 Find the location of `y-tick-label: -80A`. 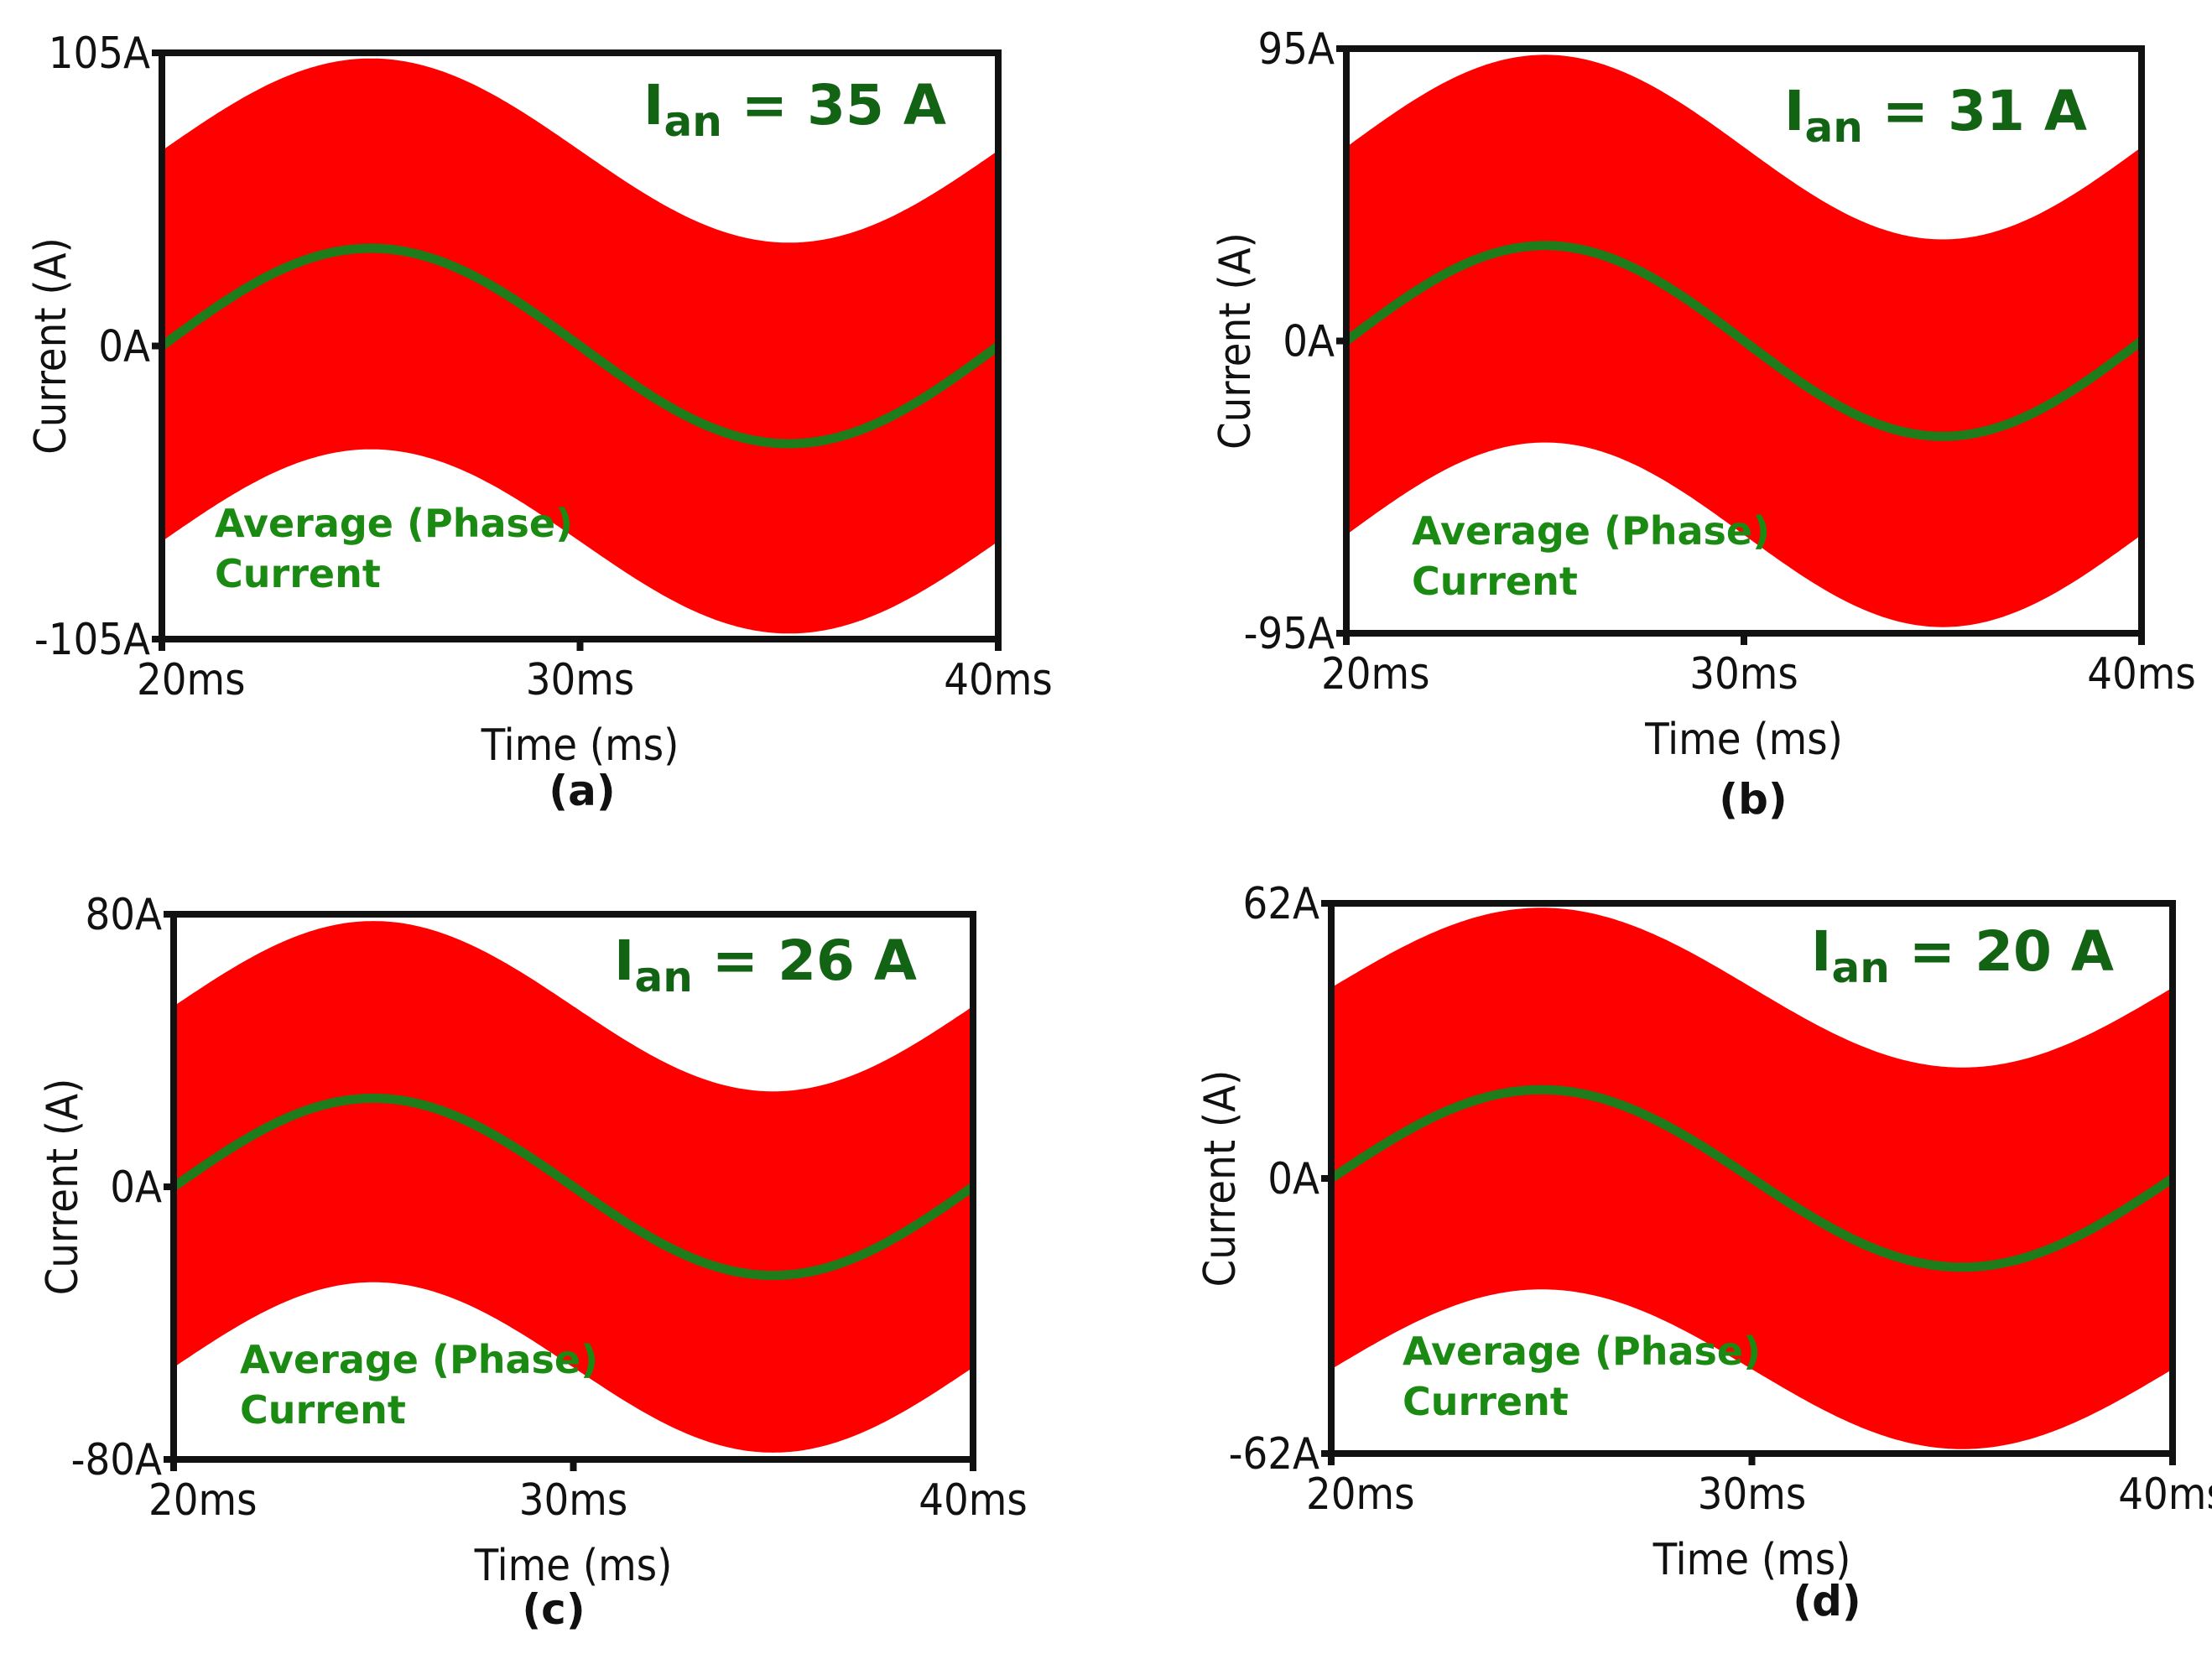

y-tick-label: -80A is located at coordinates (117, 1460).